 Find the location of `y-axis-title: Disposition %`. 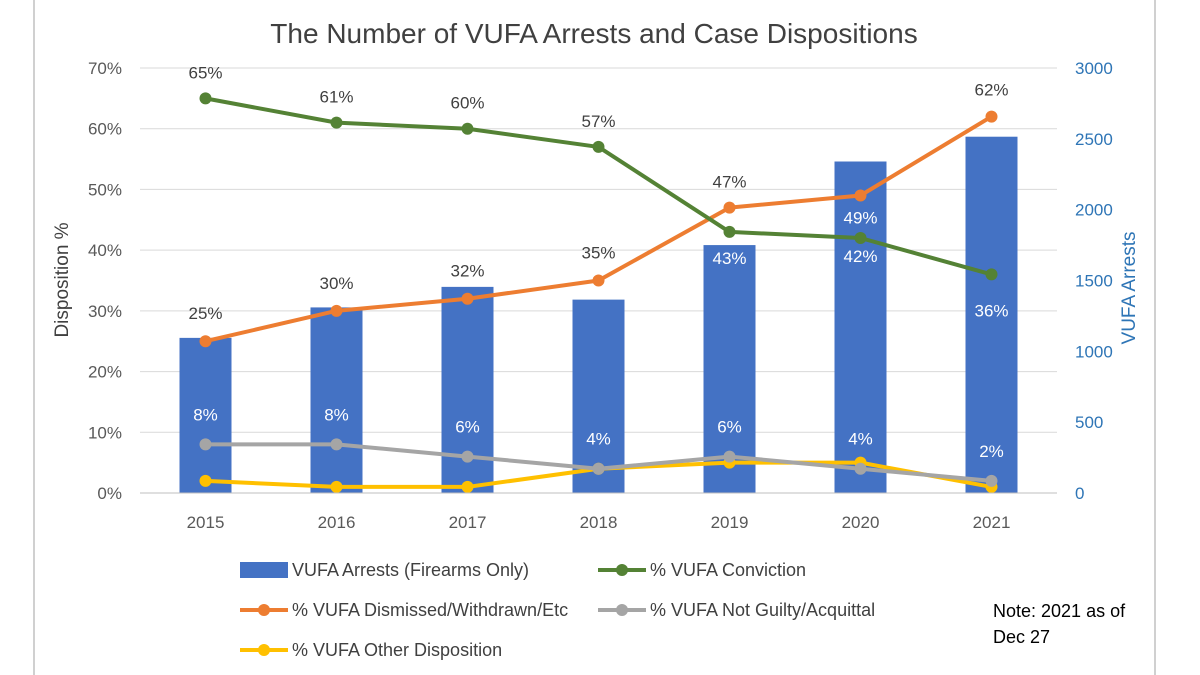

y-axis-title: Disposition % is located at coordinates (62, 279).